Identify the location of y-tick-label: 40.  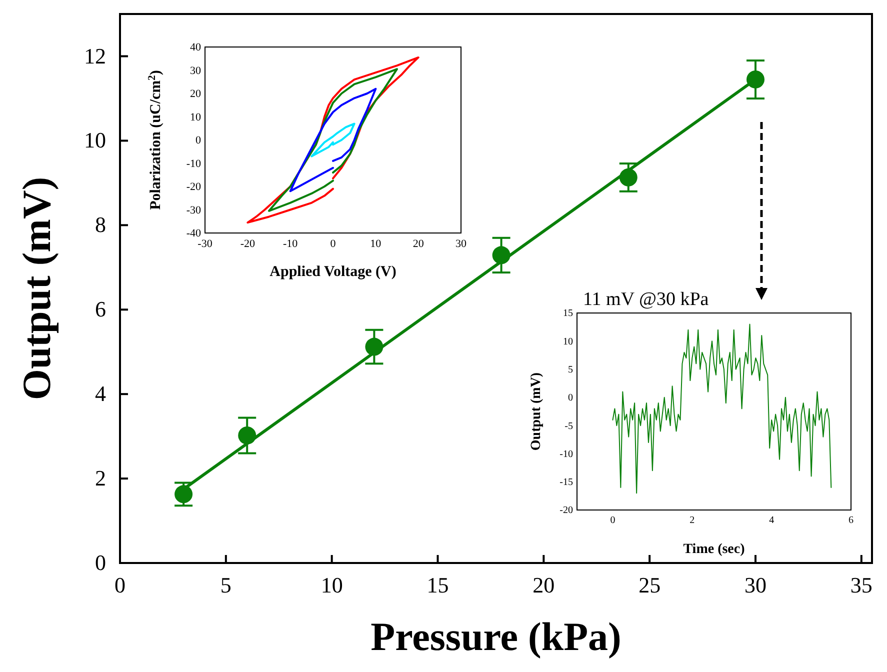
(196, 48).